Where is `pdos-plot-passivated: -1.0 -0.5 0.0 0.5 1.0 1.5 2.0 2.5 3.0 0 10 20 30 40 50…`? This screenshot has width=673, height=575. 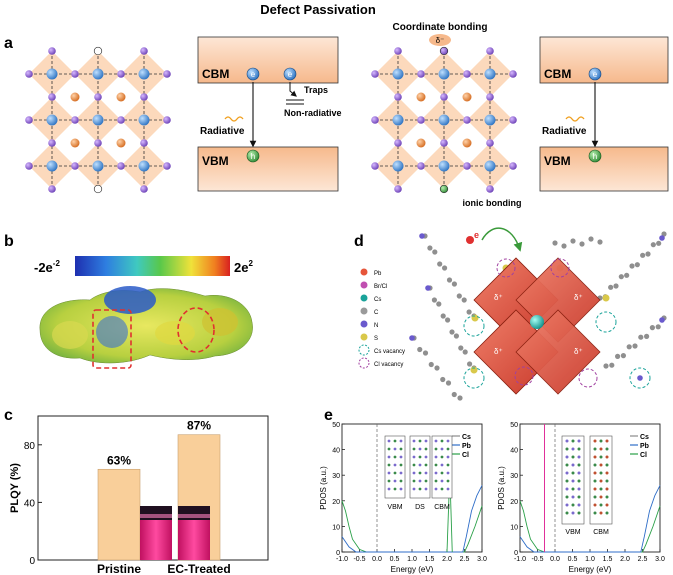
pdos-plot-passivated: -1.0 -0.5 0.0 0.5 1.0 1.5 2.0 2.5 3.0 0 10 20 30 40 50… is located at coordinates (581, 498).